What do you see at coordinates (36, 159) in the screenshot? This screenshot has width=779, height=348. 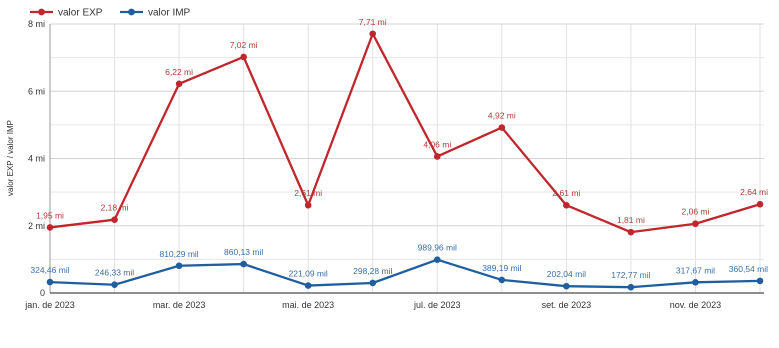 I see `y-tick-label: 4 mi` at bounding box center [36, 159].